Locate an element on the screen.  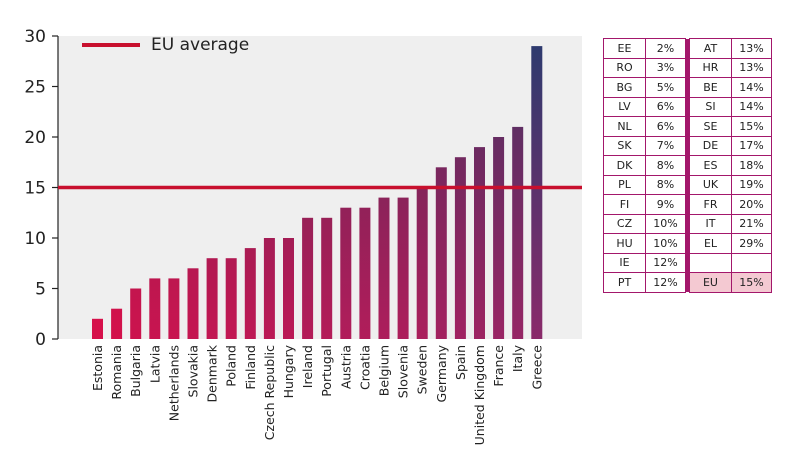
x-category-label: Estonia is located at coordinates (97, 368).